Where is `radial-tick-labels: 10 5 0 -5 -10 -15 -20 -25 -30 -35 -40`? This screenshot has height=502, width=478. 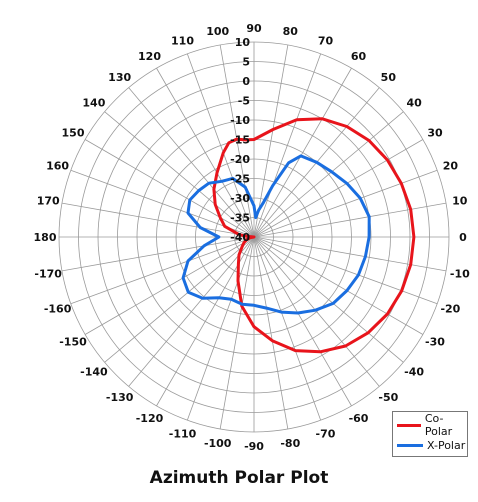
radial-tick-labels: 10 5 0 -5 -10 -15 -20 -25 -30 -35 -40 is located at coordinates (240, 140).